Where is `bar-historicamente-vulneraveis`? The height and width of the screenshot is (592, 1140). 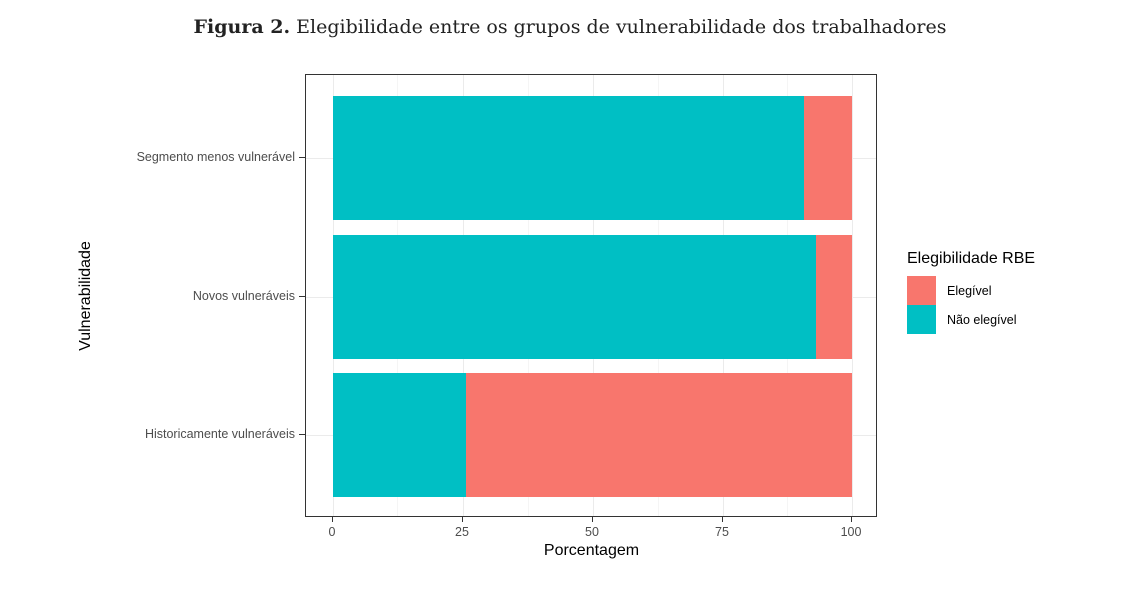 bar-historicamente-vulneraveis is located at coordinates (592, 435).